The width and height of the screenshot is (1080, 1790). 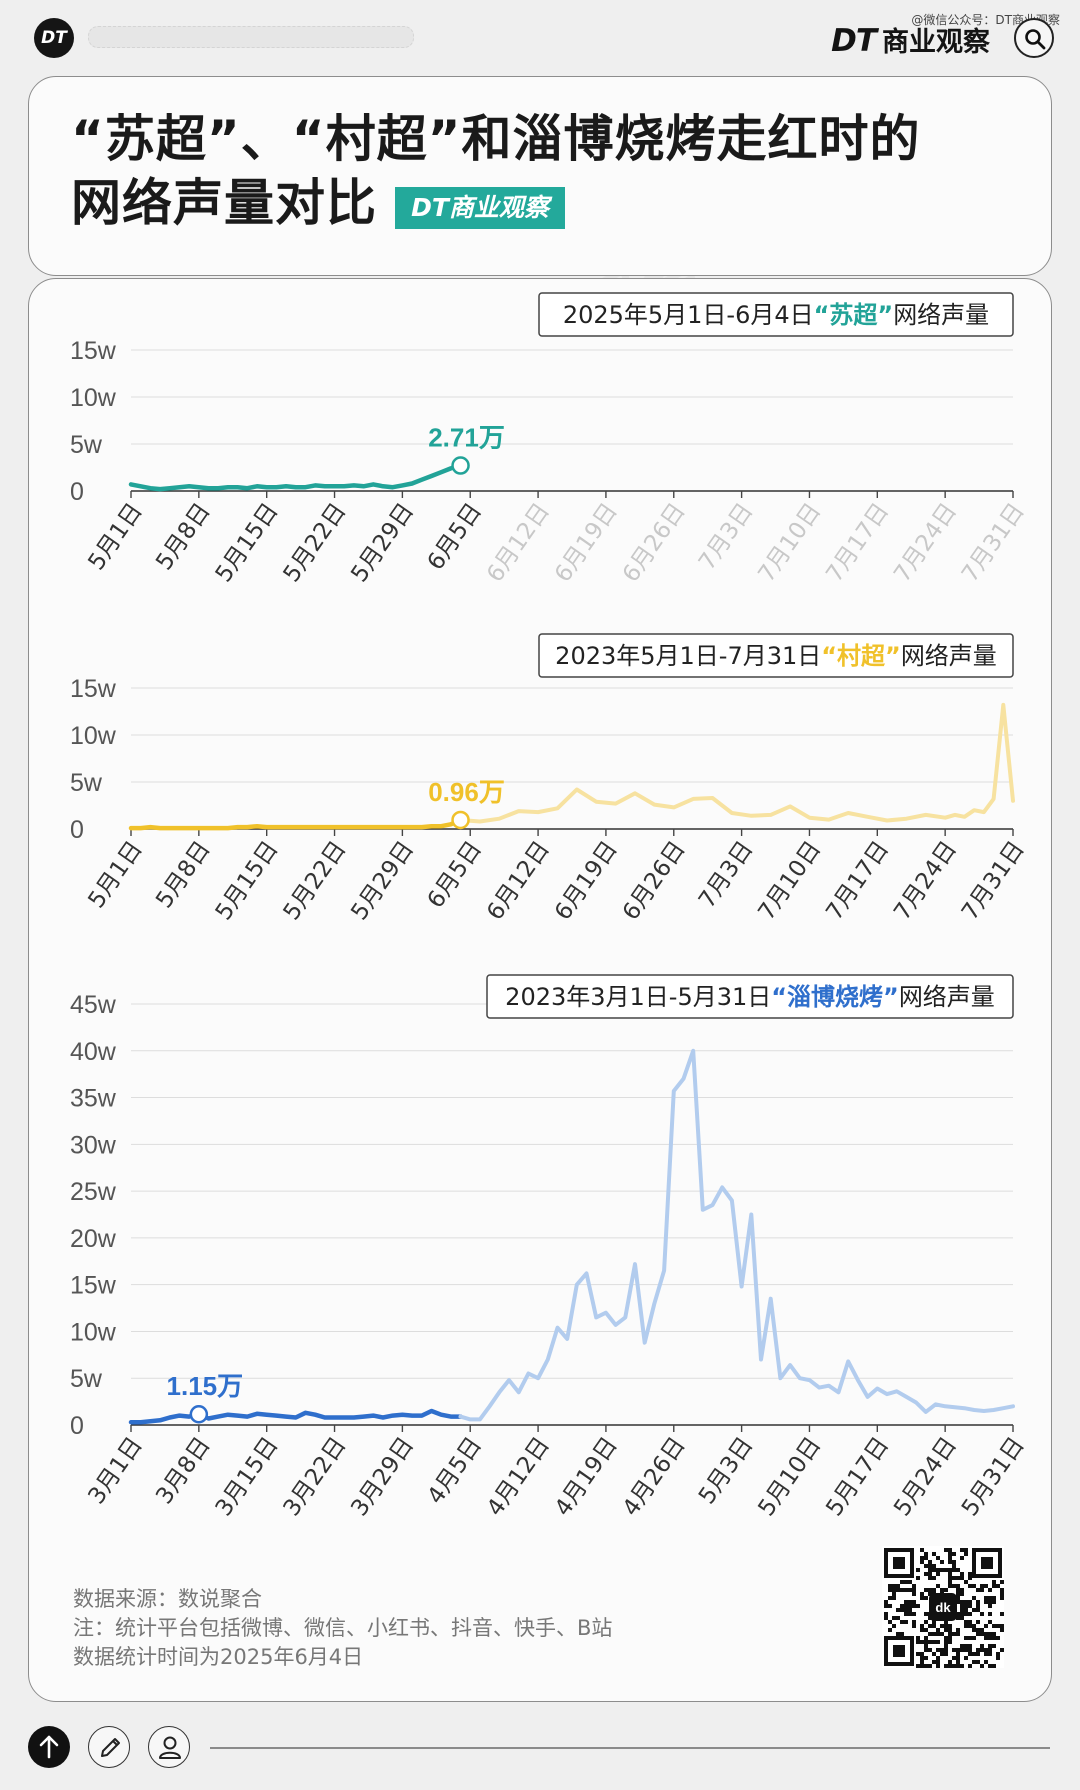 What do you see at coordinates (382, 1477) in the screenshot?
I see `x-tick-label: 3月29日` at bounding box center [382, 1477].